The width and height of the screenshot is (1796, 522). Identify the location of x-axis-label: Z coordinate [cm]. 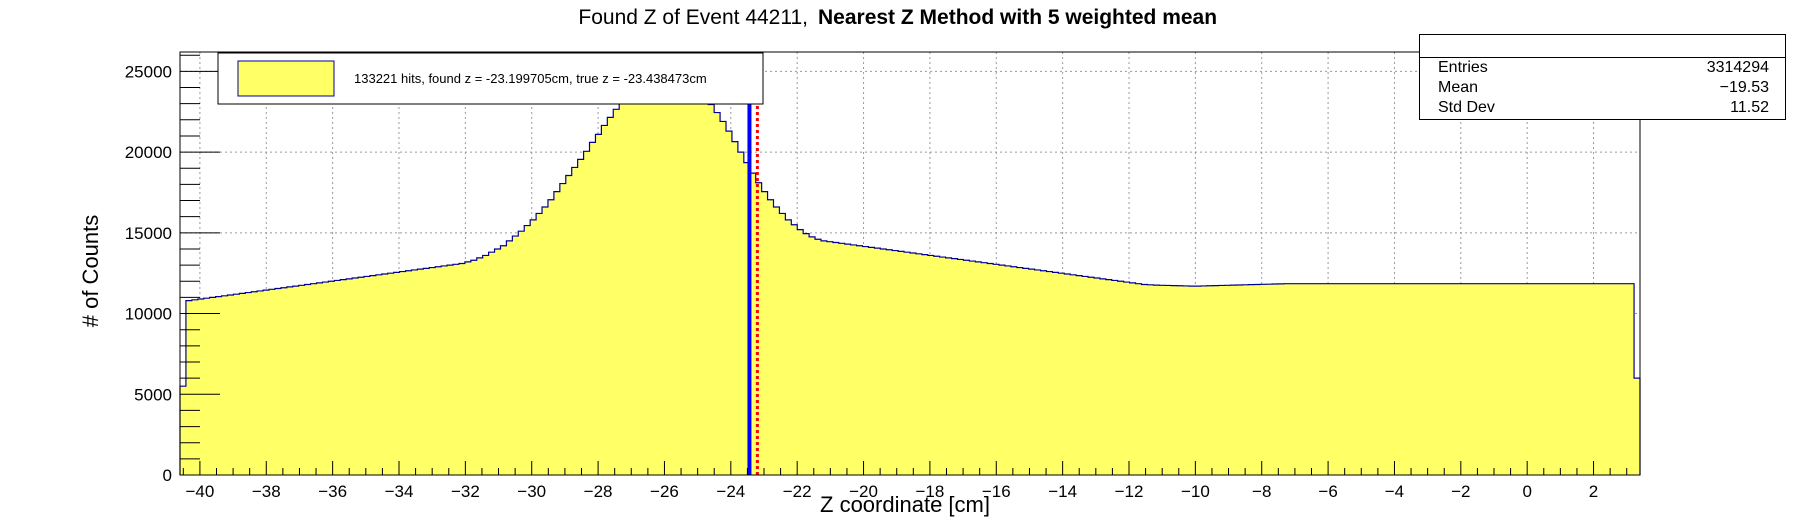
(905, 504).